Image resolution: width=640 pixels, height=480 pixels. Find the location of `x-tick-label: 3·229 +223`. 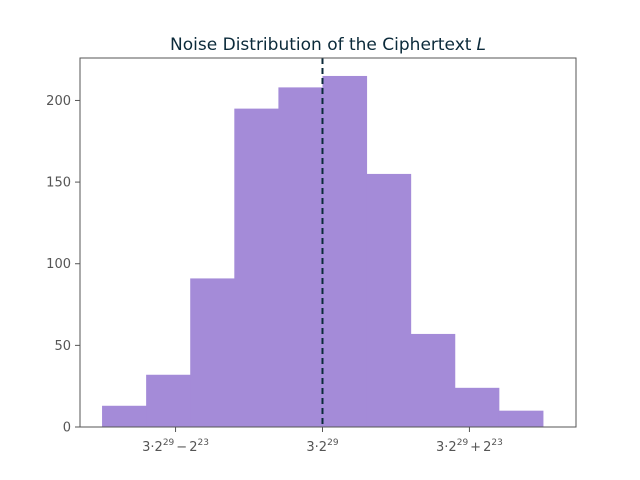

x-tick-label: 3·229 +223 is located at coordinates (469, 446).